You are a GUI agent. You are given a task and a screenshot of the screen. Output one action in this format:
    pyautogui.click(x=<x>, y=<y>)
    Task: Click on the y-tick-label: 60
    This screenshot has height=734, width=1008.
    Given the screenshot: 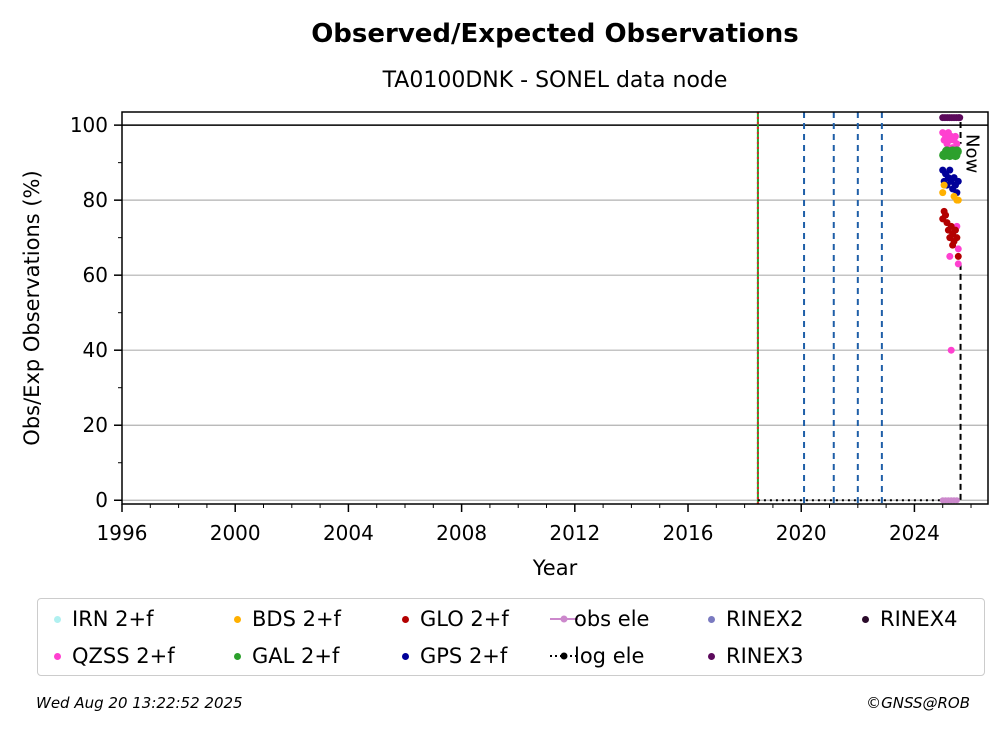 What is the action you would take?
    pyautogui.click(x=95, y=275)
    